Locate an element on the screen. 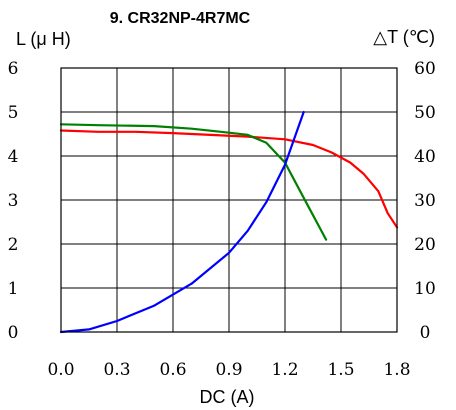 The image size is (456, 410). left-axis-title: L (μ H) is located at coordinates (43, 39).